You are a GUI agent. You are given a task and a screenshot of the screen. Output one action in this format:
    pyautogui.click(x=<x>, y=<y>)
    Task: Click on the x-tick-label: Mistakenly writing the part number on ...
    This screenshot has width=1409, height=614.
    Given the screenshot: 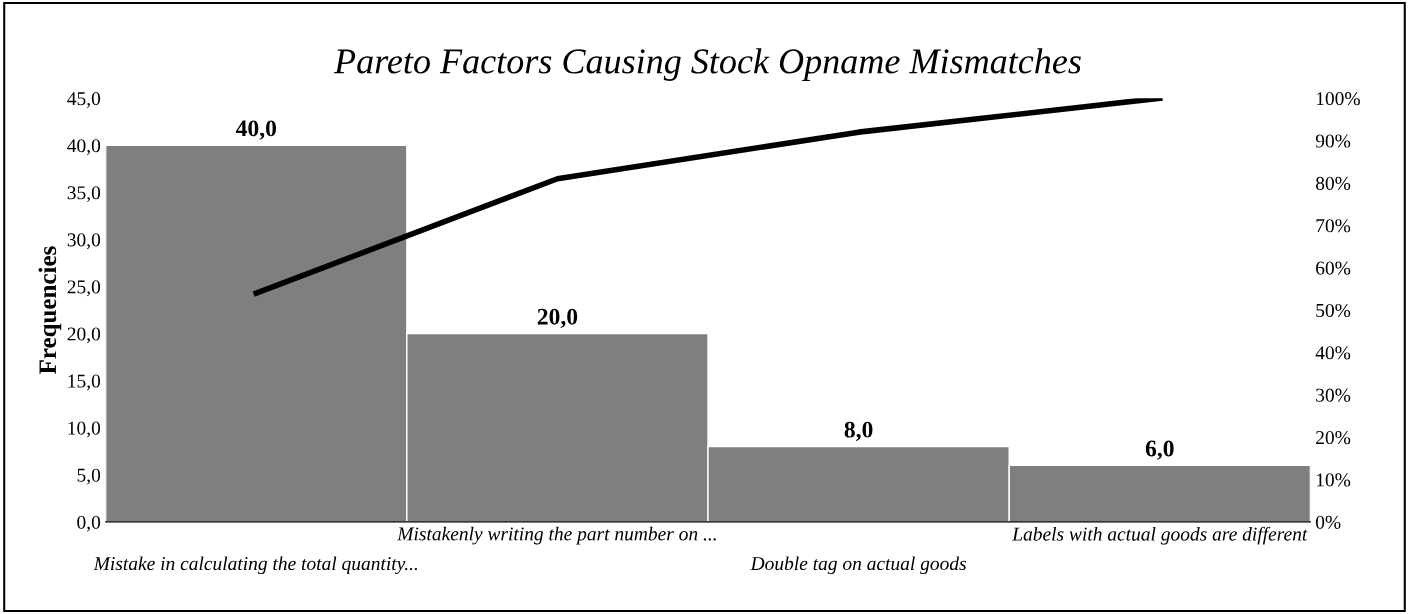 What is the action you would take?
    pyautogui.click(x=556, y=535)
    